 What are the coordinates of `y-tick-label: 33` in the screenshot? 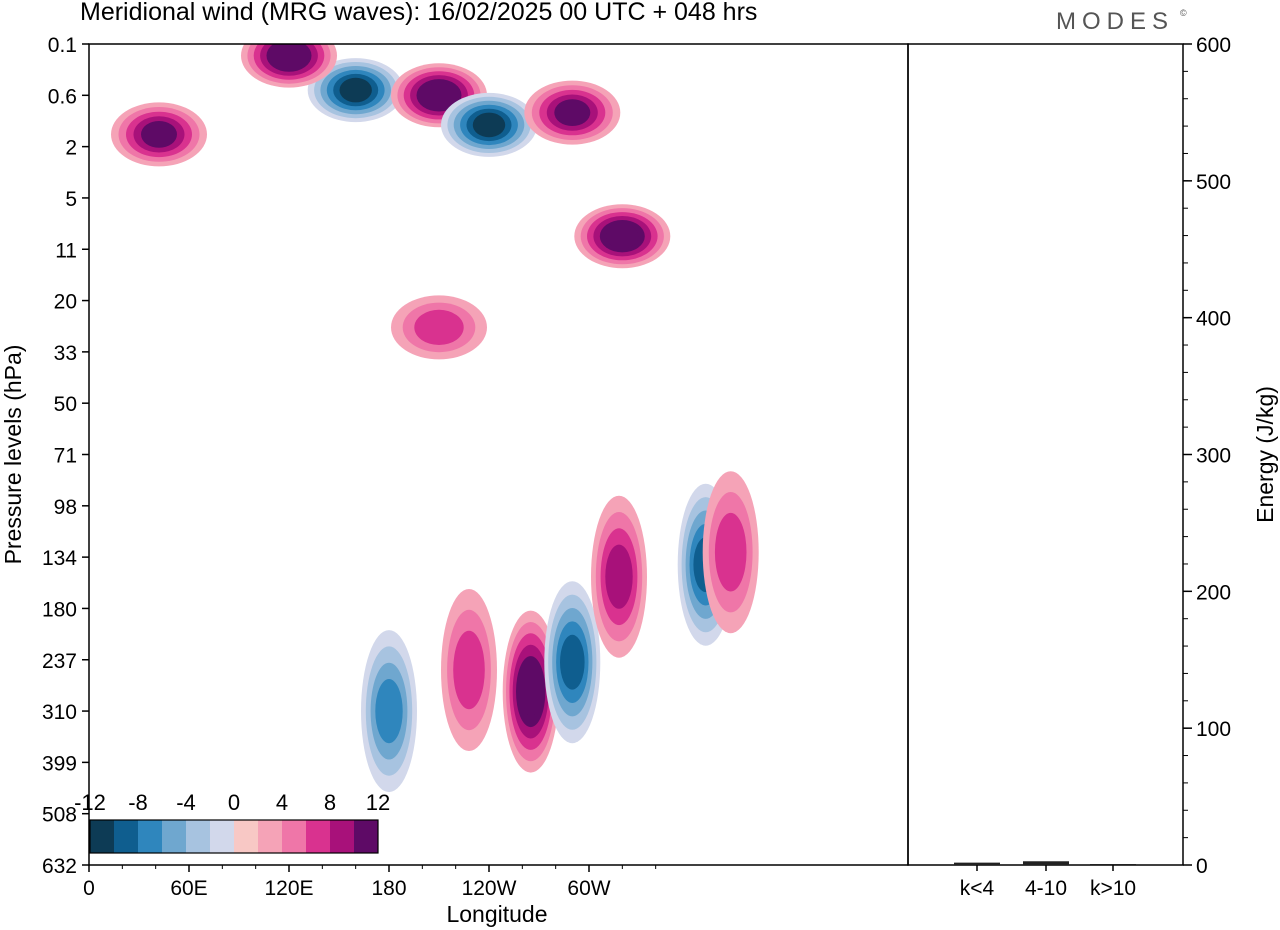 It's located at (65, 353).